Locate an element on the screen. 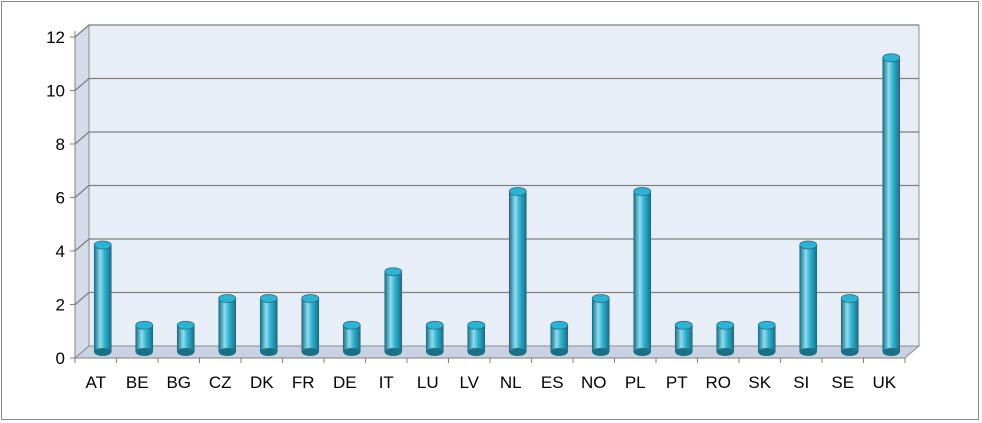 Image resolution: width=982 pixels, height=423 pixels. bar-lu is located at coordinates (434, 338).